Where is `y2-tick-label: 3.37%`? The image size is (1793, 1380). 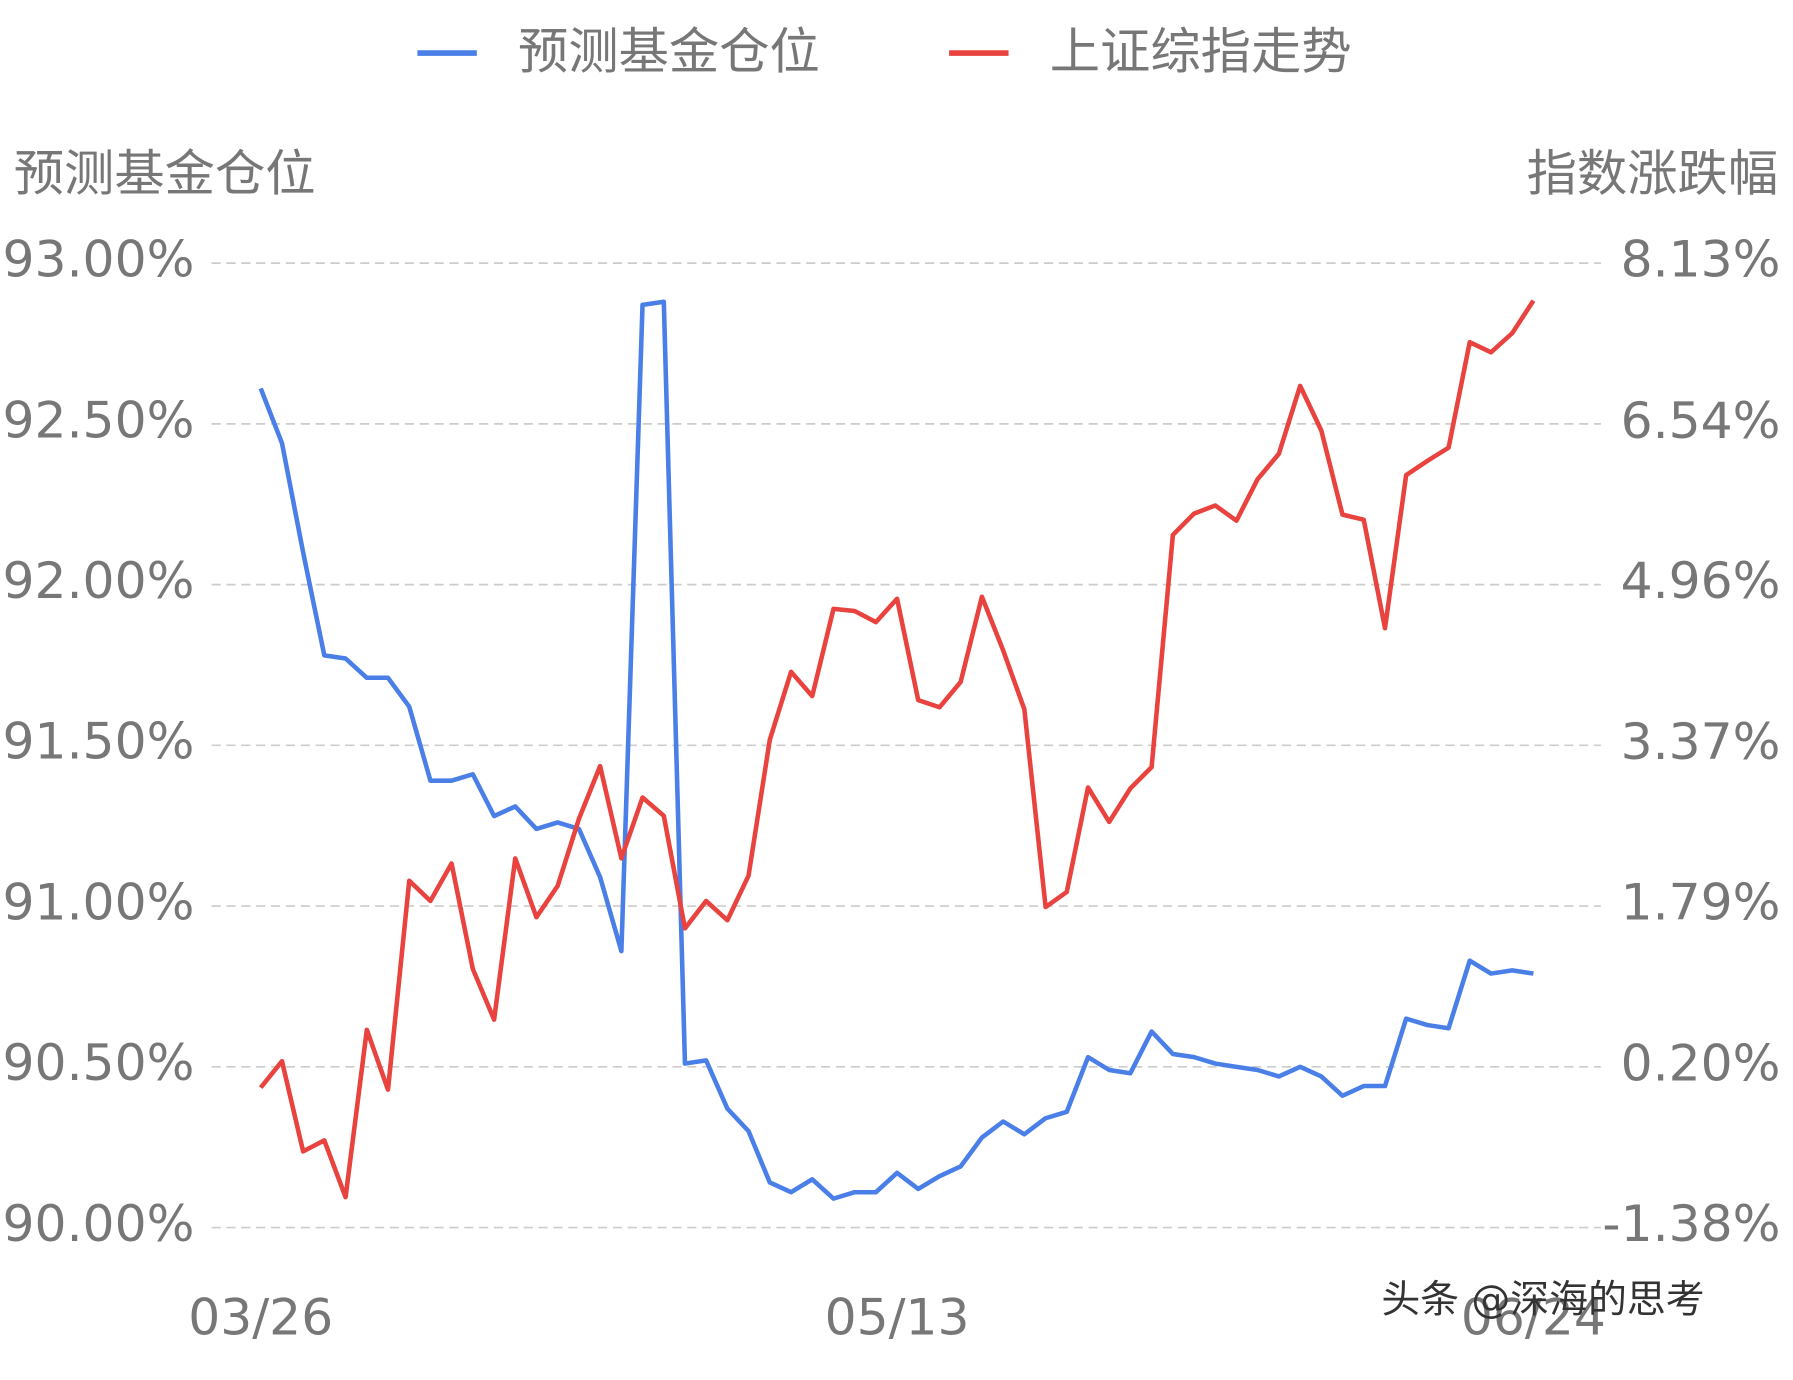
y2-tick-label: 3.37% is located at coordinates (1701, 743).